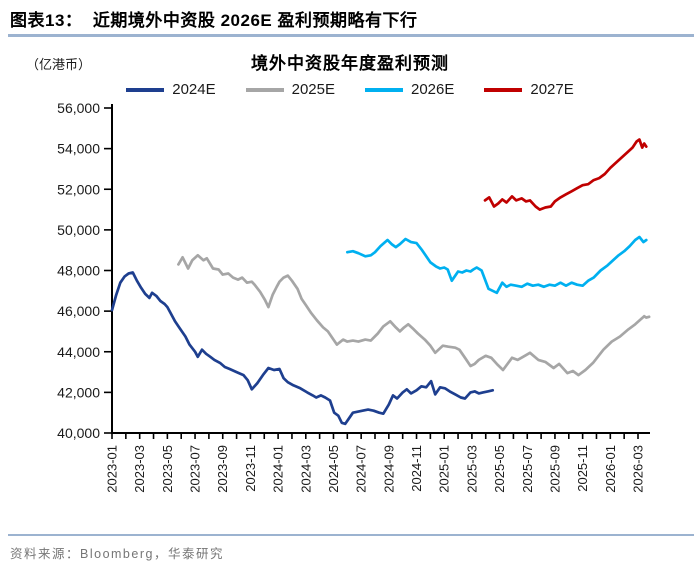 The height and width of the screenshot is (569, 700). I want to click on legend-item-2027E: 2027E, so click(529, 89).